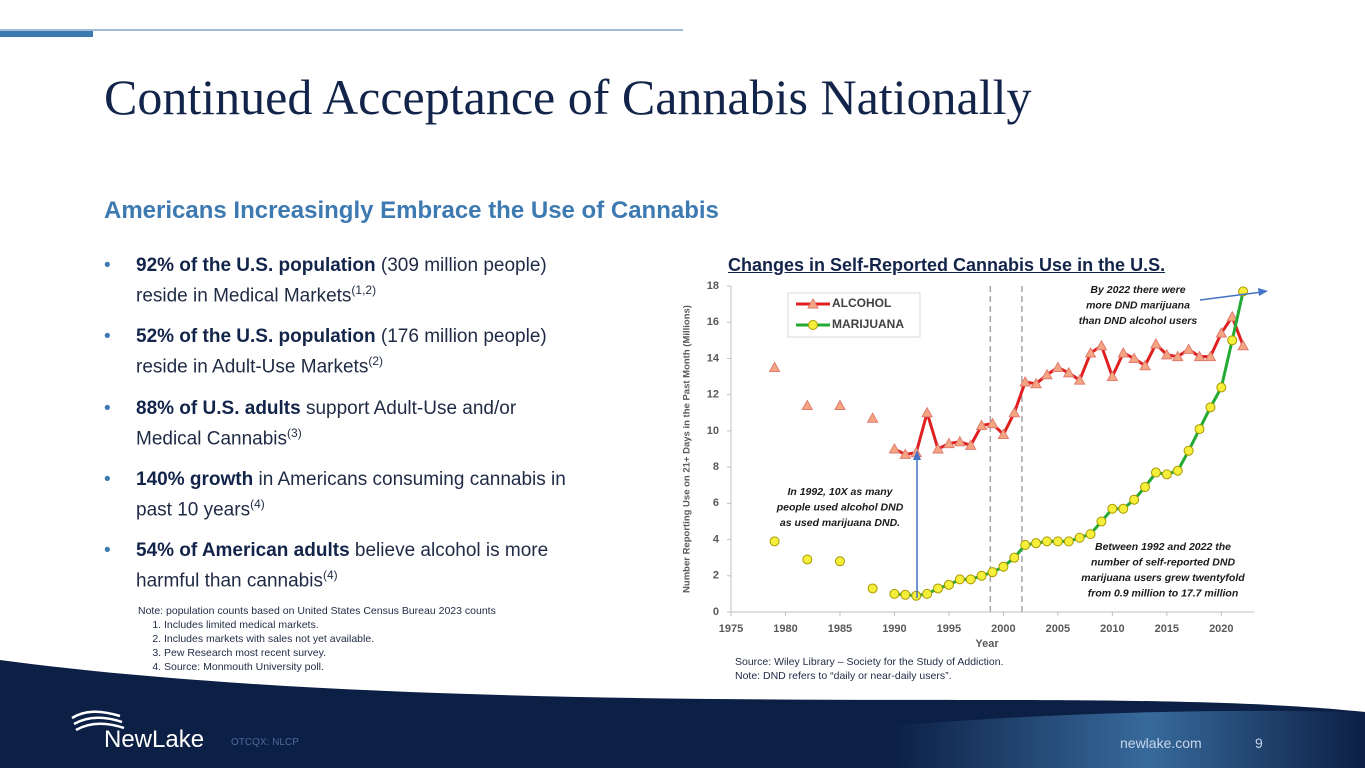 The image size is (1365, 768). What do you see at coordinates (256, 265) in the screenshot?
I see `bullet-bold: 92% of the U.S. population` at bounding box center [256, 265].